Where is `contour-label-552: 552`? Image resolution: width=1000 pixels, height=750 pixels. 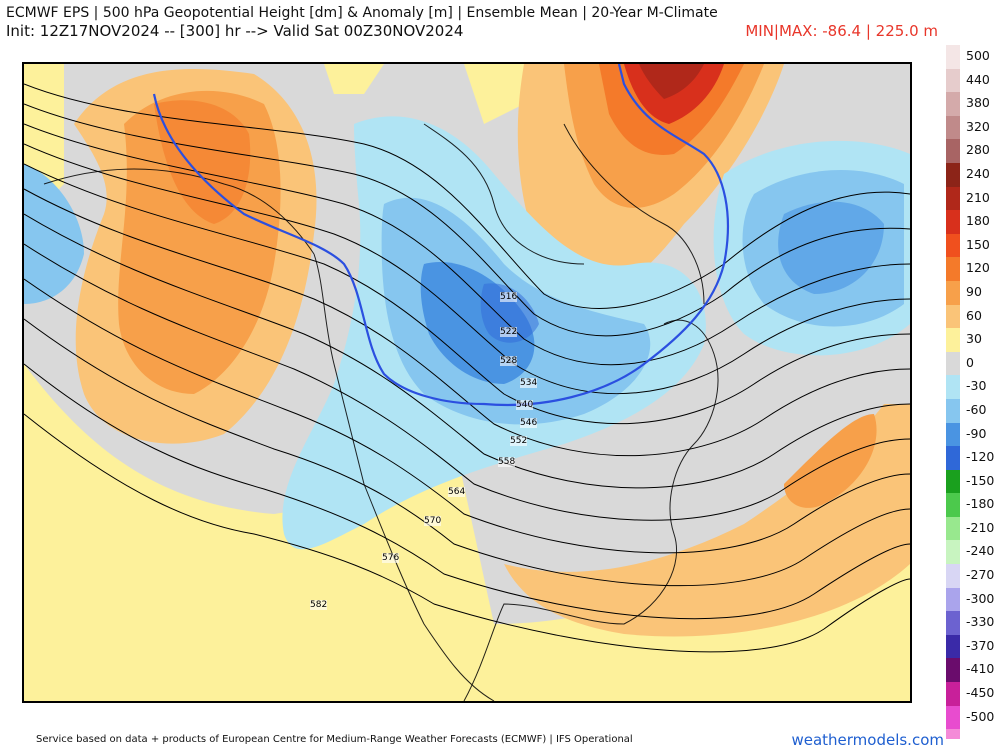
contour-label-552: 552 is located at coordinates (519, 441).